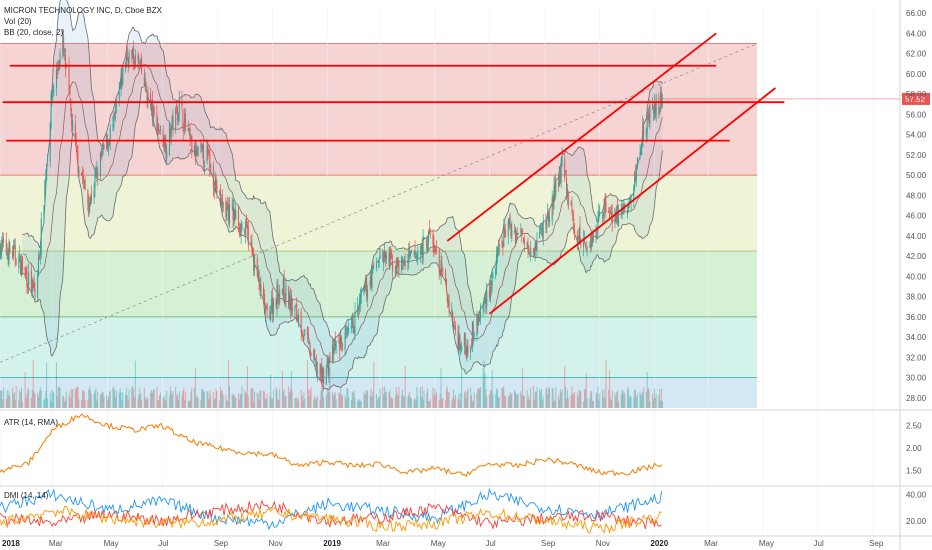  I want to click on adx-line, so click(331, 520).